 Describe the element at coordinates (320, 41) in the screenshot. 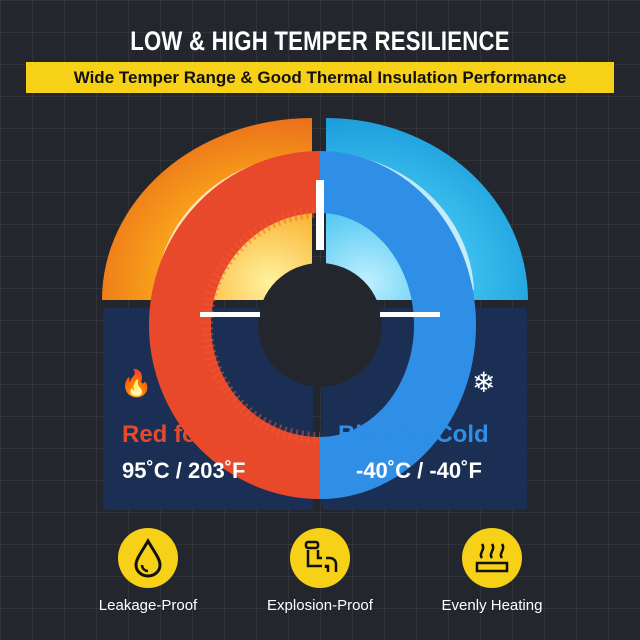

I see `page-title: LOW & HIGH TEMPER RESILIENCE` at that location.